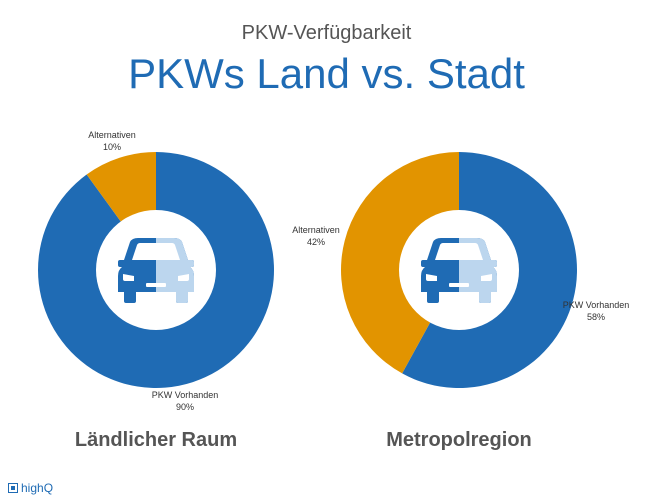  Describe the element at coordinates (156, 440) in the screenshot. I see `chart-caption: Ländlicher Raum` at that location.